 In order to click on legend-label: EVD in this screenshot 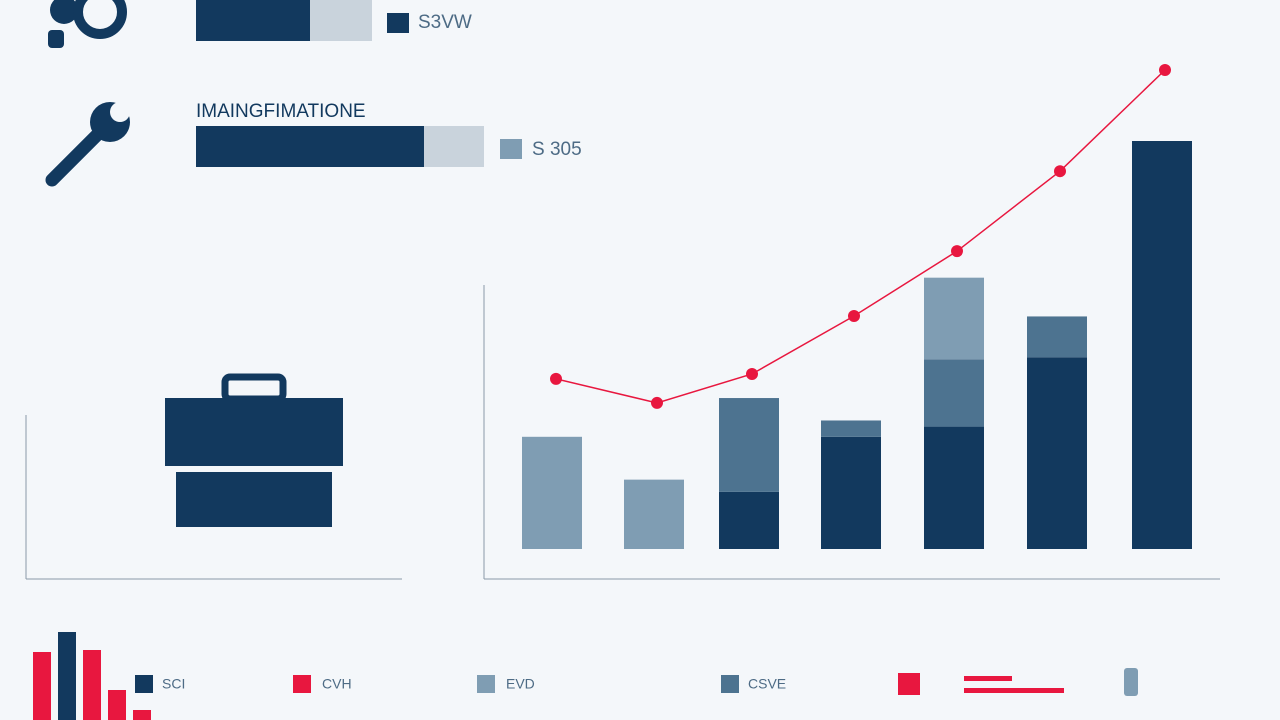, I will do `click(520, 684)`.